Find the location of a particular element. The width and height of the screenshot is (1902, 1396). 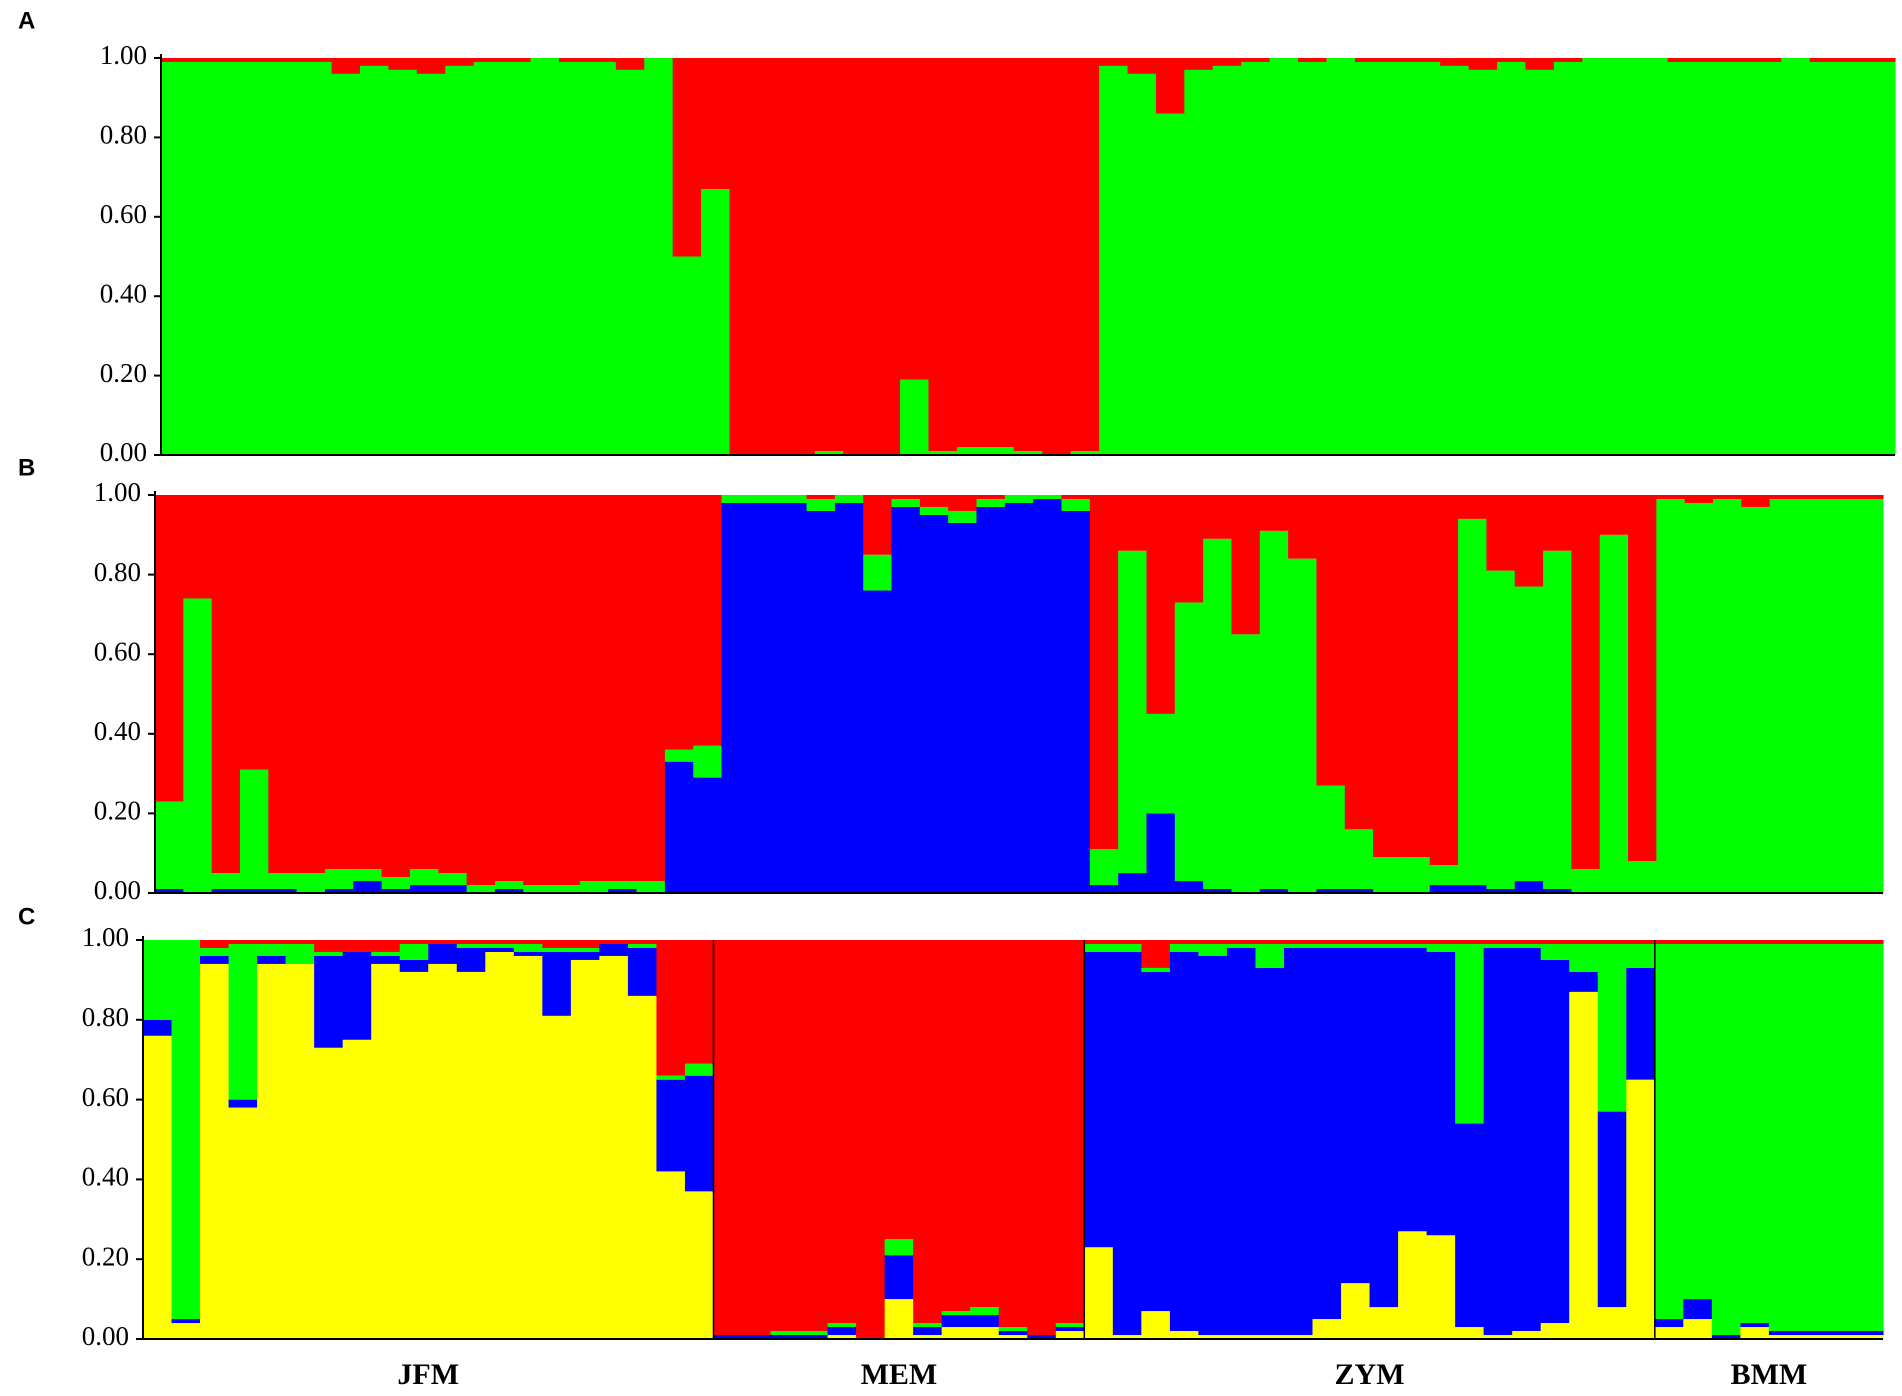

y-tick-label: 0.40 is located at coordinates (105, 1177).